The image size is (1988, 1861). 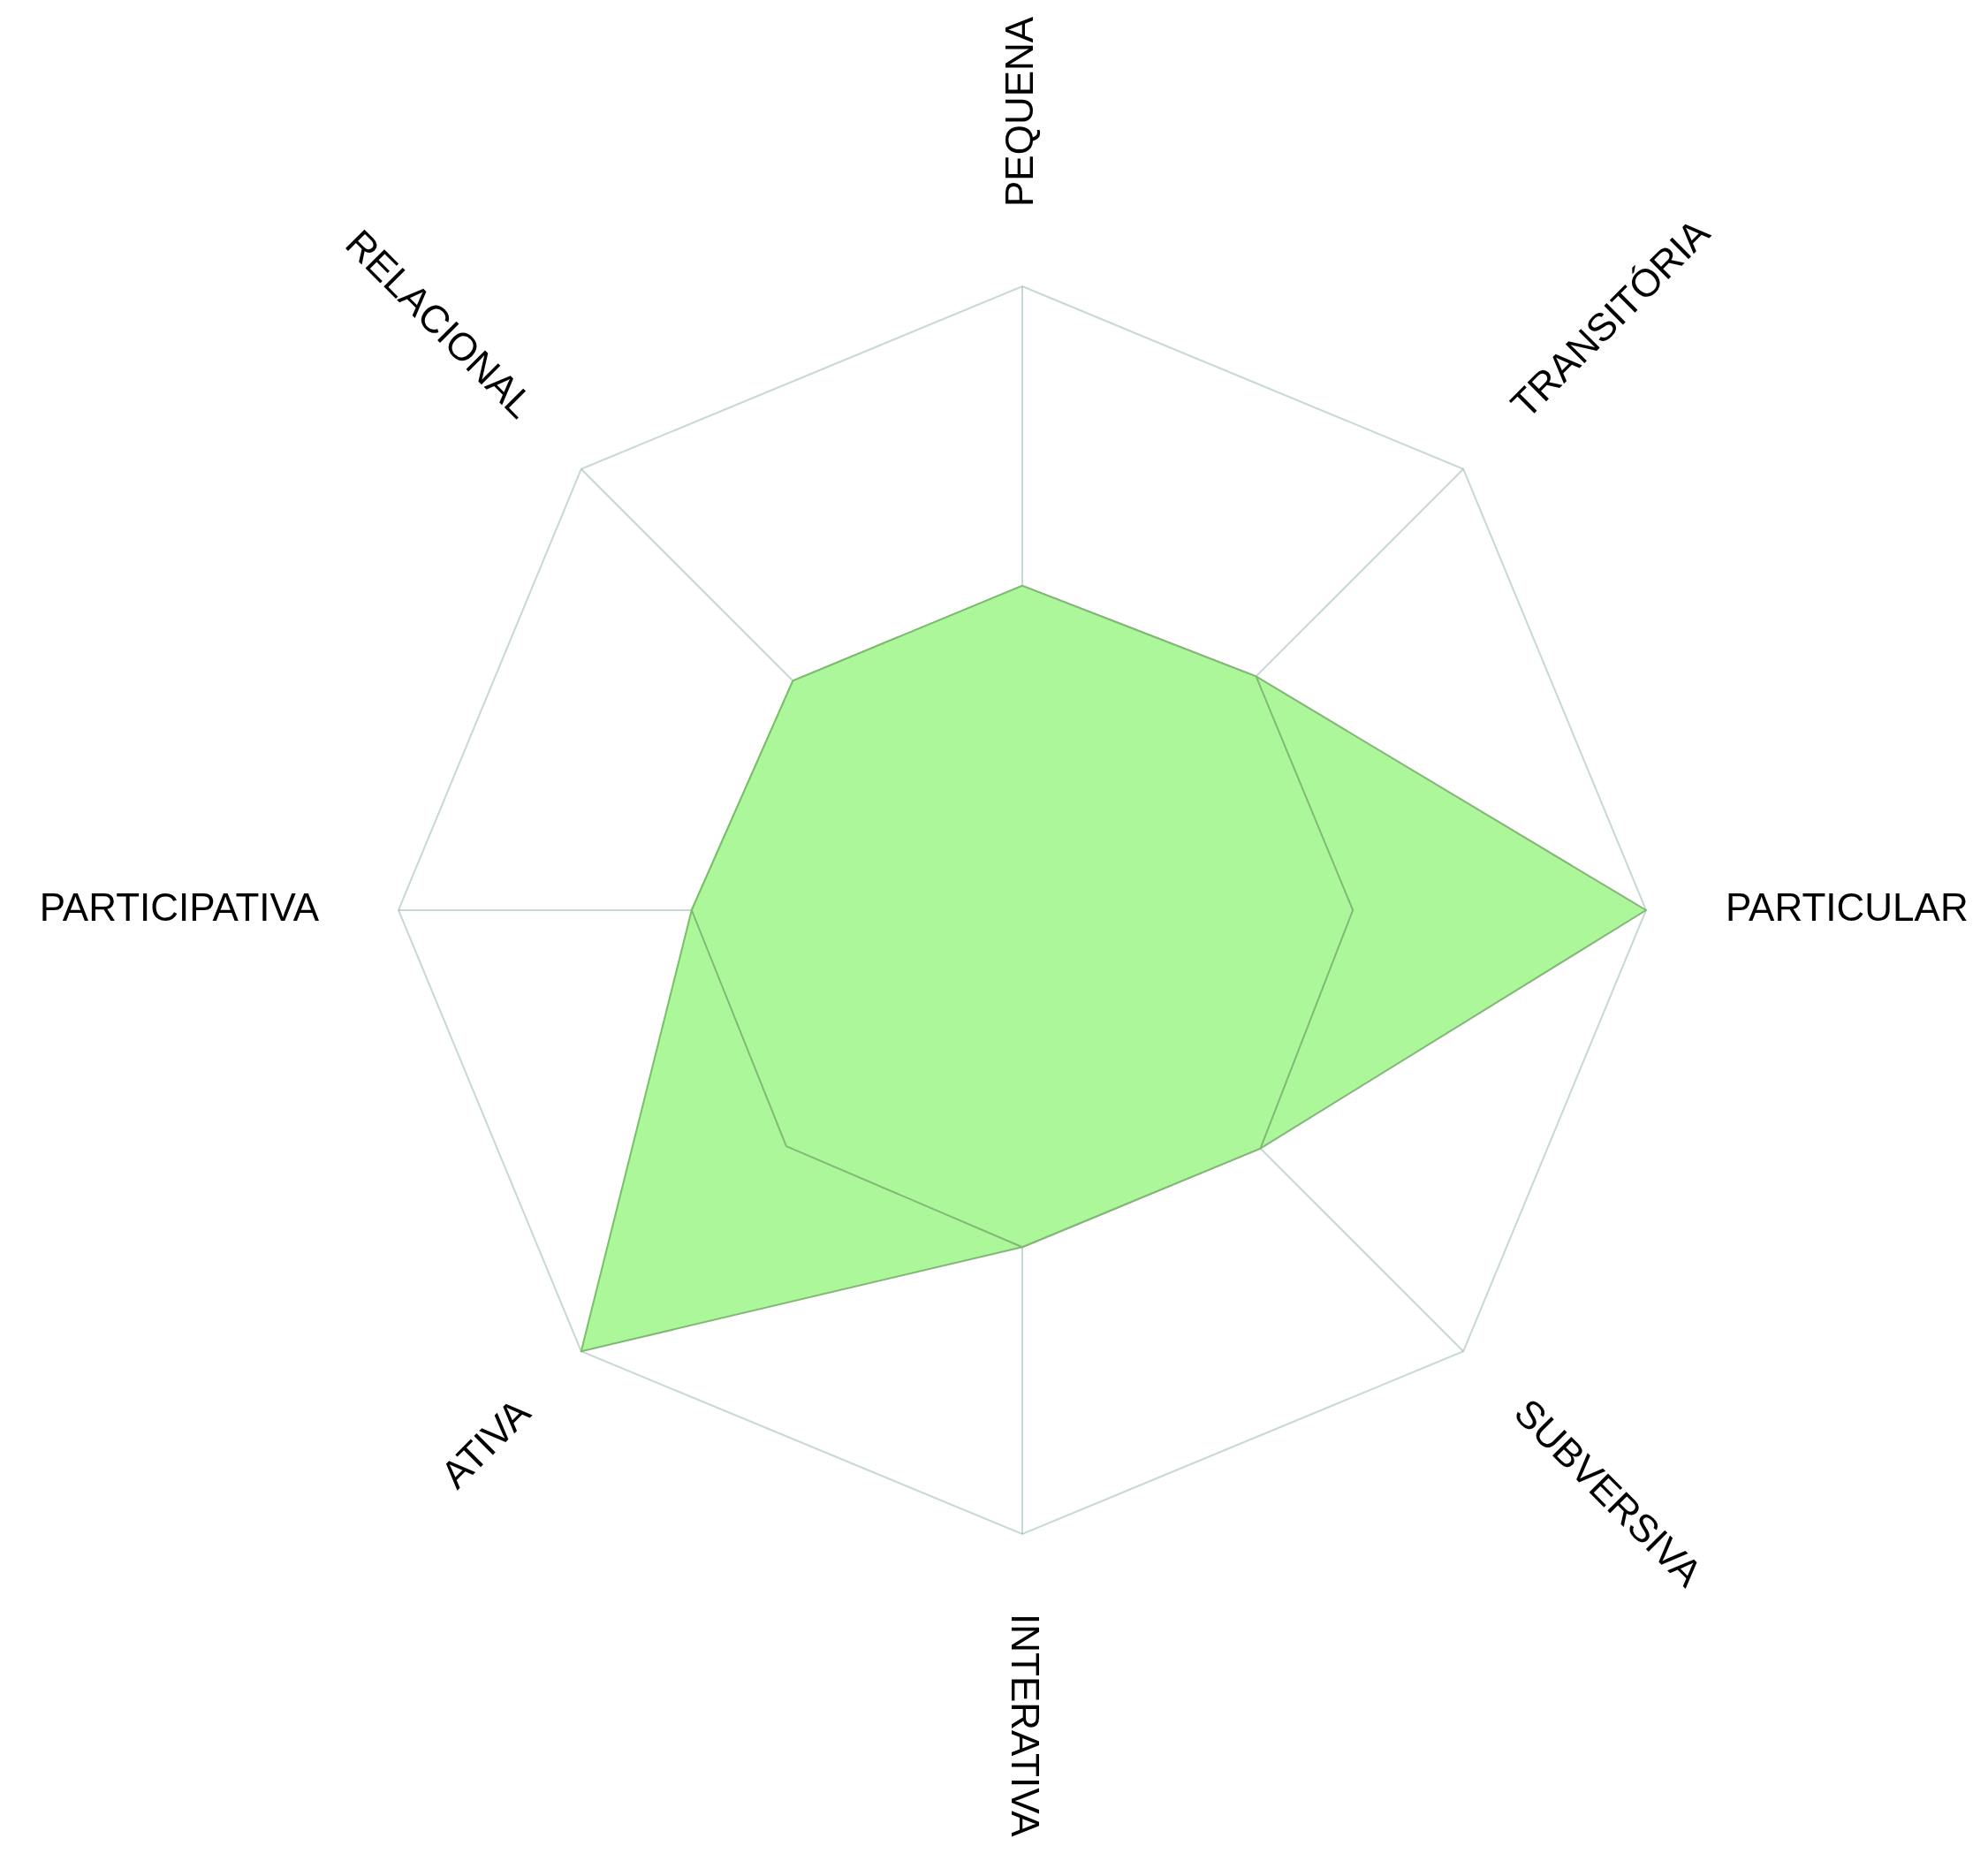 I want to click on spoke-label: PEQUENA, so click(x=1020, y=111).